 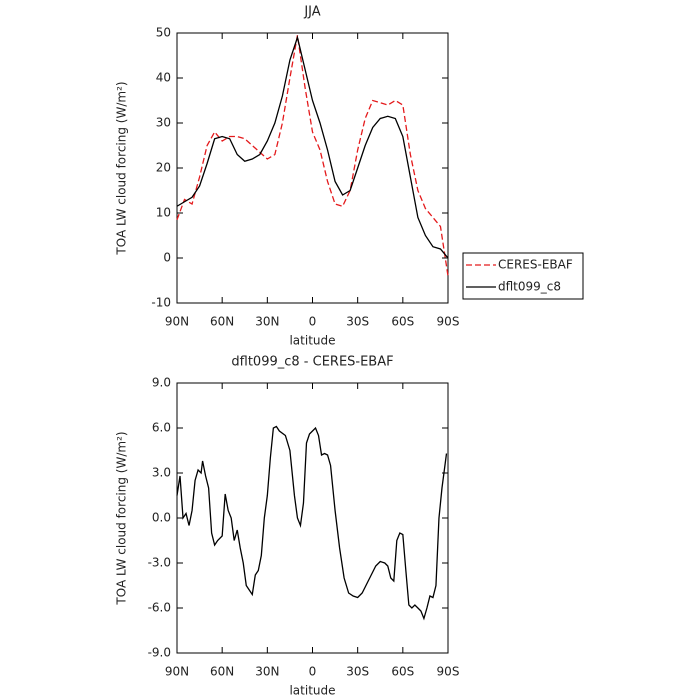 What do you see at coordinates (535, 265) in the screenshot?
I see `legend-label: CERES-EBAF` at bounding box center [535, 265].